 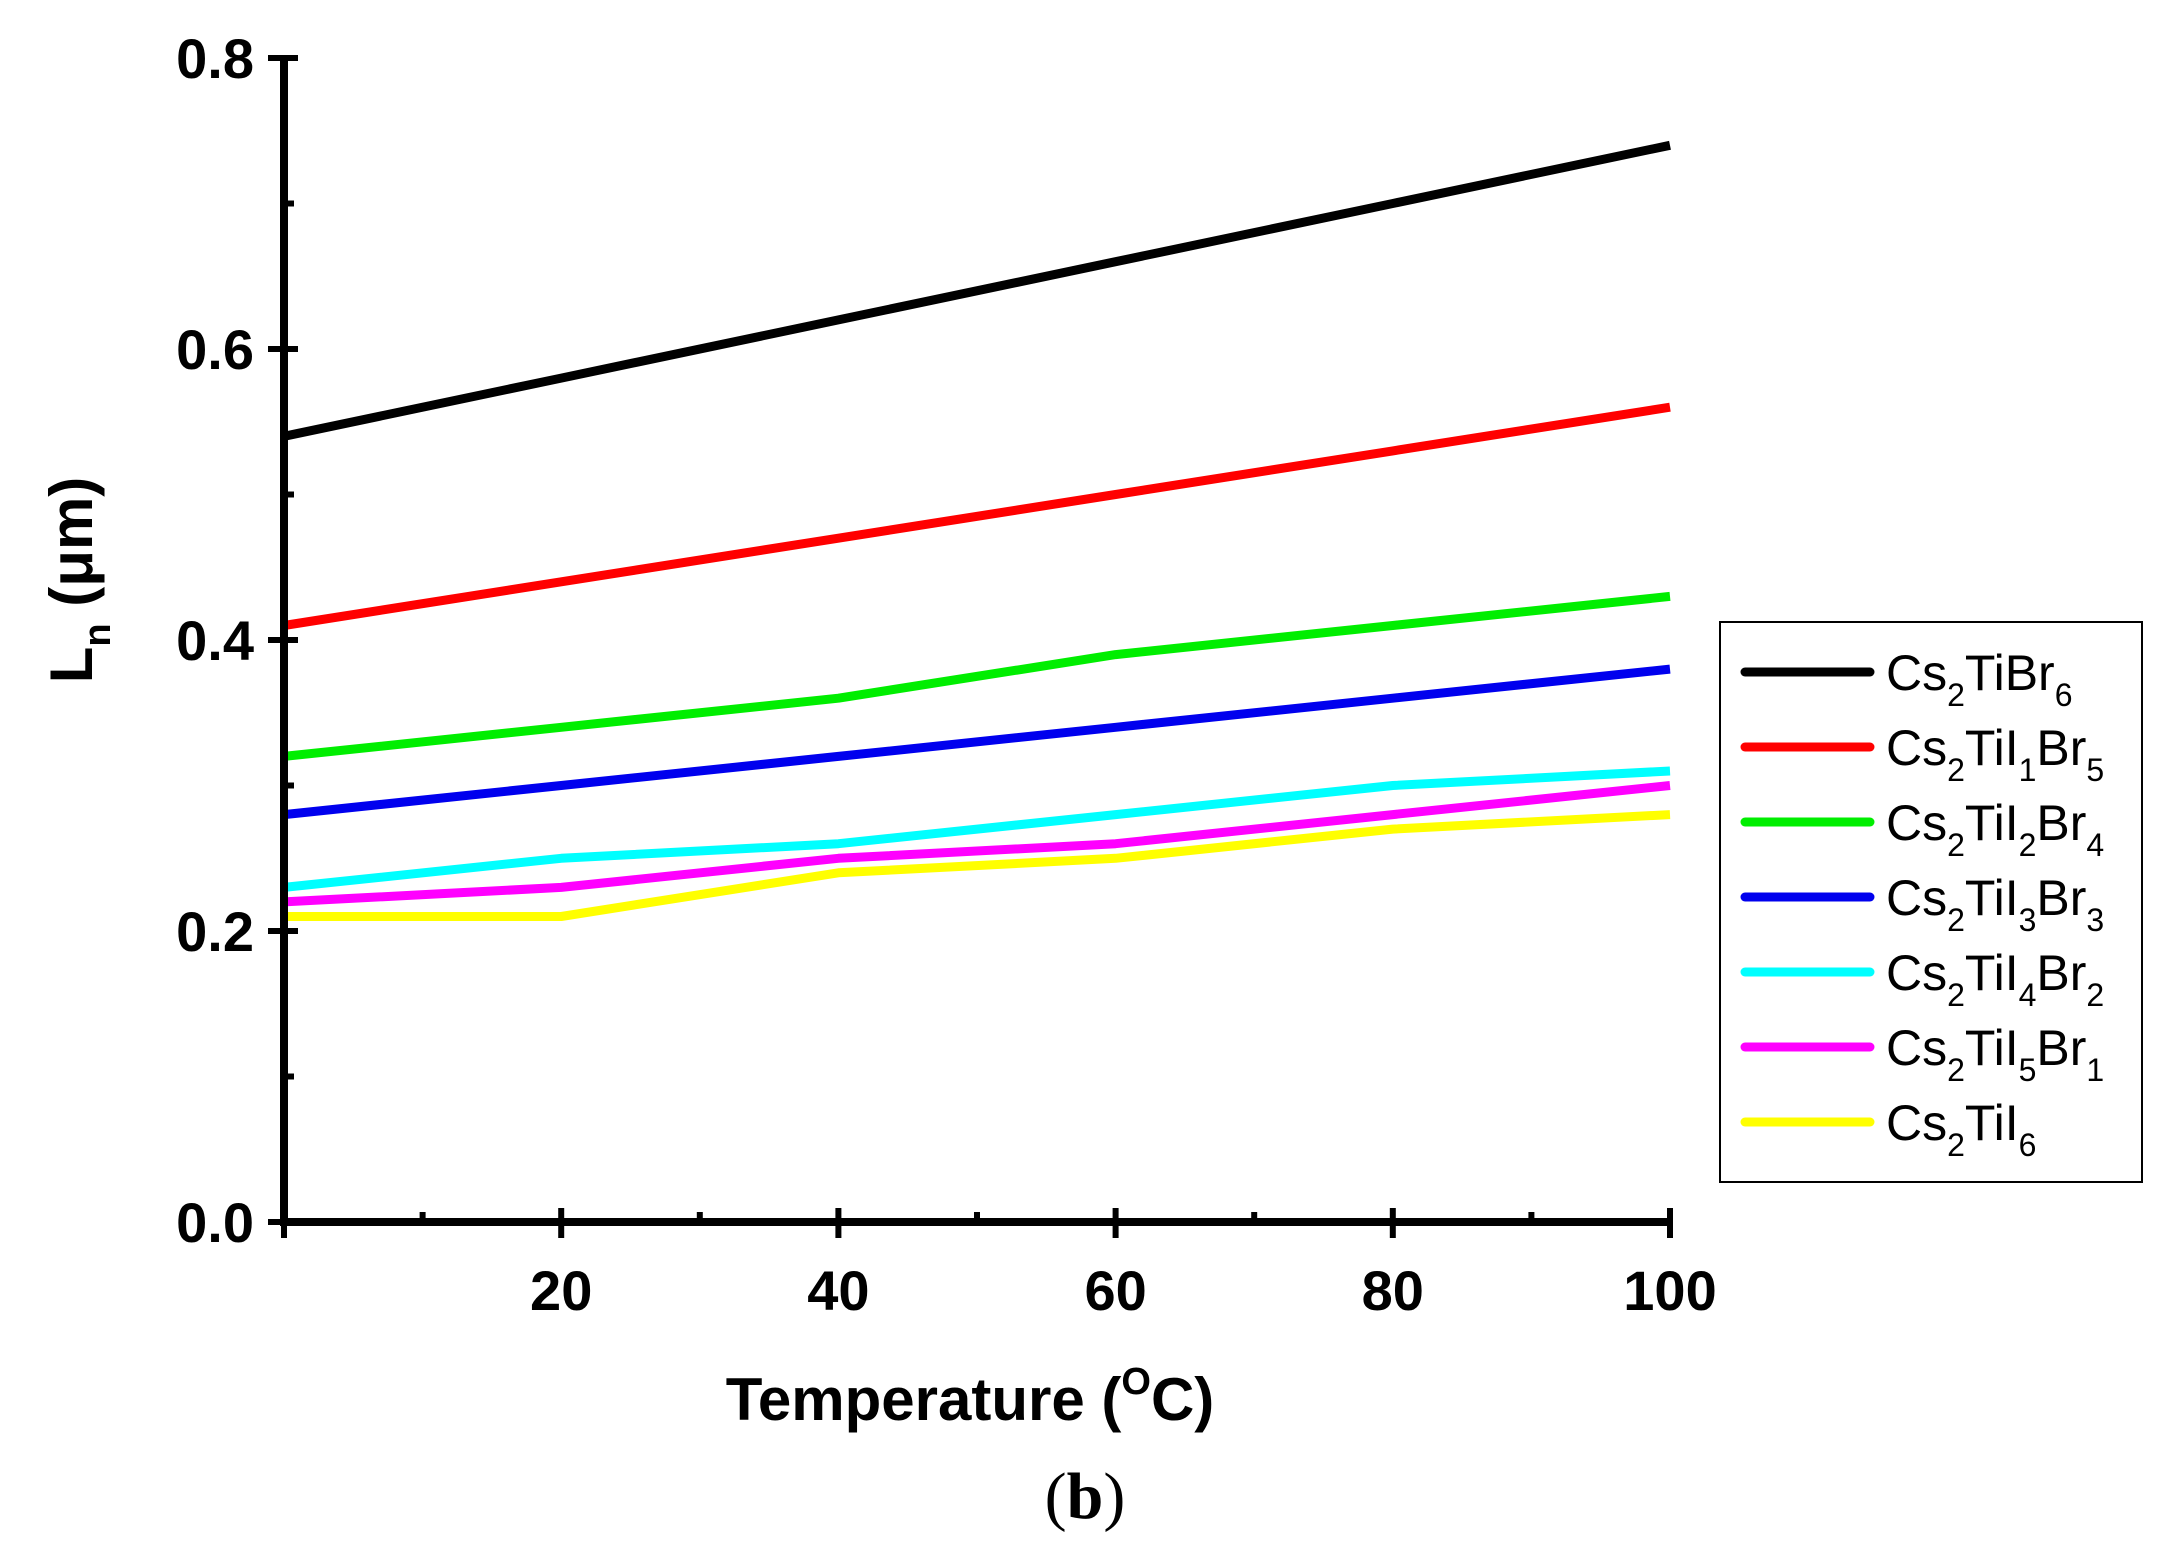 What do you see at coordinates (1669, 1290) in the screenshot?
I see `x-tick-label: 100` at bounding box center [1669, 1290].